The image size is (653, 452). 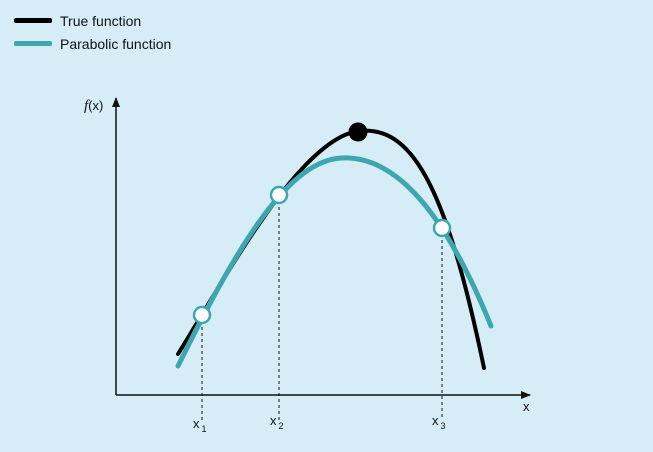 I want to click on true-maximum-point, so click(x=358, y=132).